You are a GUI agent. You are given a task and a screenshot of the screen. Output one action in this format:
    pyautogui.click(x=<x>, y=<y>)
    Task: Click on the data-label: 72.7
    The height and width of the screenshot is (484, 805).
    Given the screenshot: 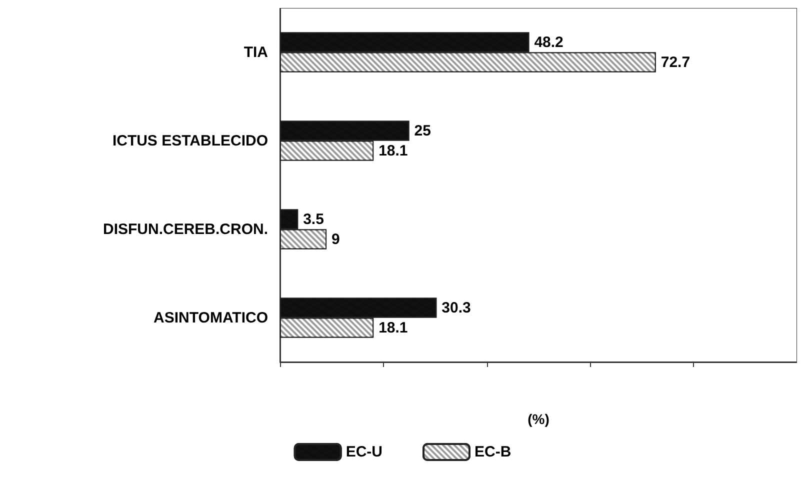 What is the action you would take?
    pyautogui.click(x=675, y=62)
    